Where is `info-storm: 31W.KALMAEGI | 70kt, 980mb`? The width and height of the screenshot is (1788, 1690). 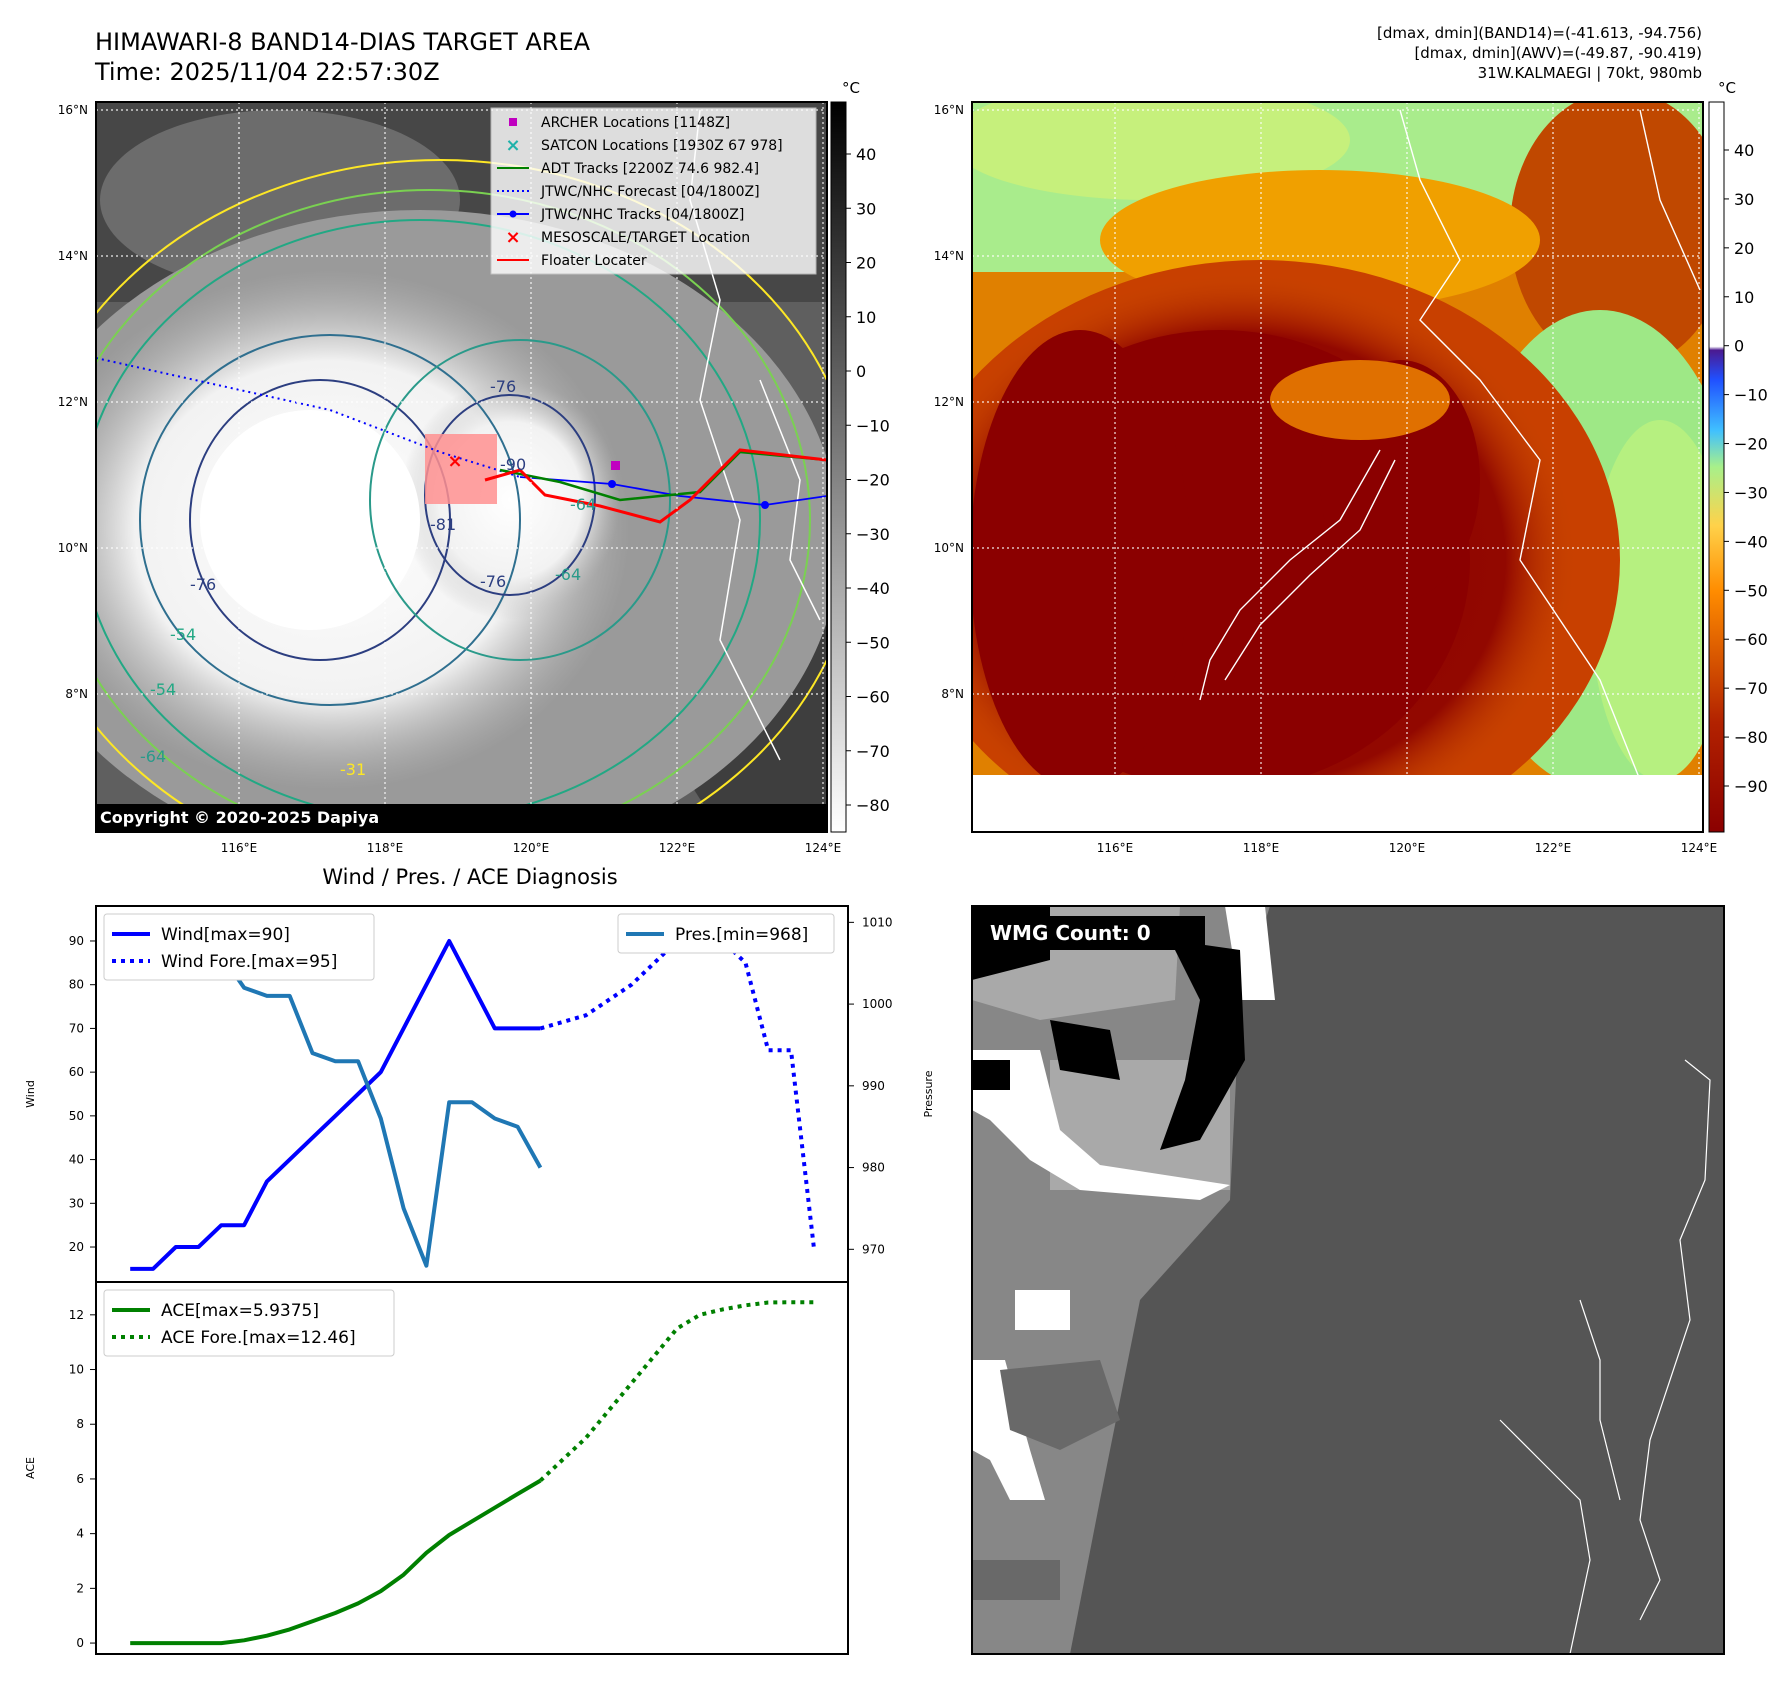
info-storm: 31W.KALMAEGI | 70kt, 980mb is located at coordinates (1590, 73).